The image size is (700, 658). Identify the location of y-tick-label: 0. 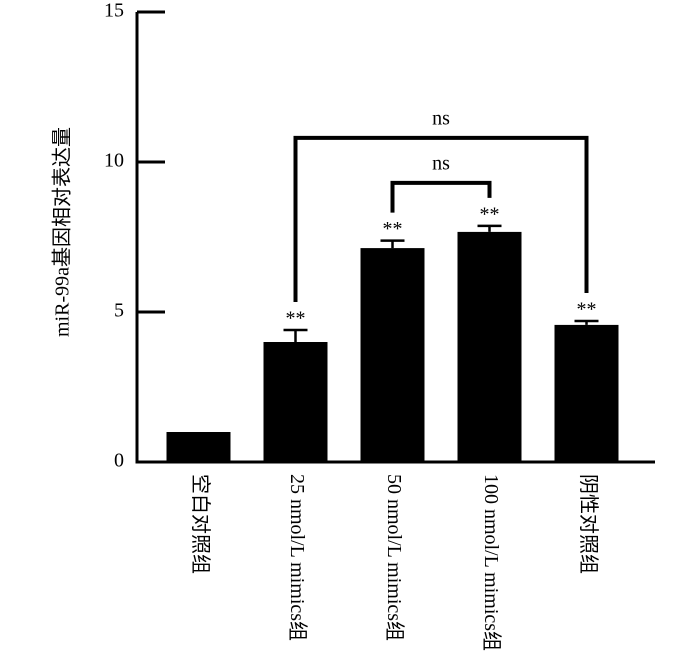
(119, 461).